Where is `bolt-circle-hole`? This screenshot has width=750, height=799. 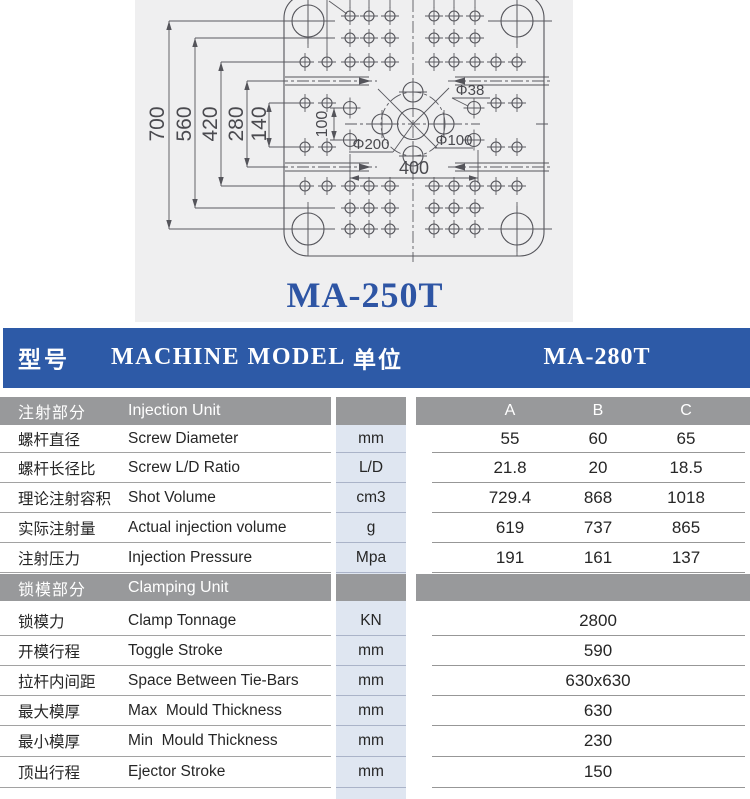 bolt-circle-hole is located at coordinates (382, 124).